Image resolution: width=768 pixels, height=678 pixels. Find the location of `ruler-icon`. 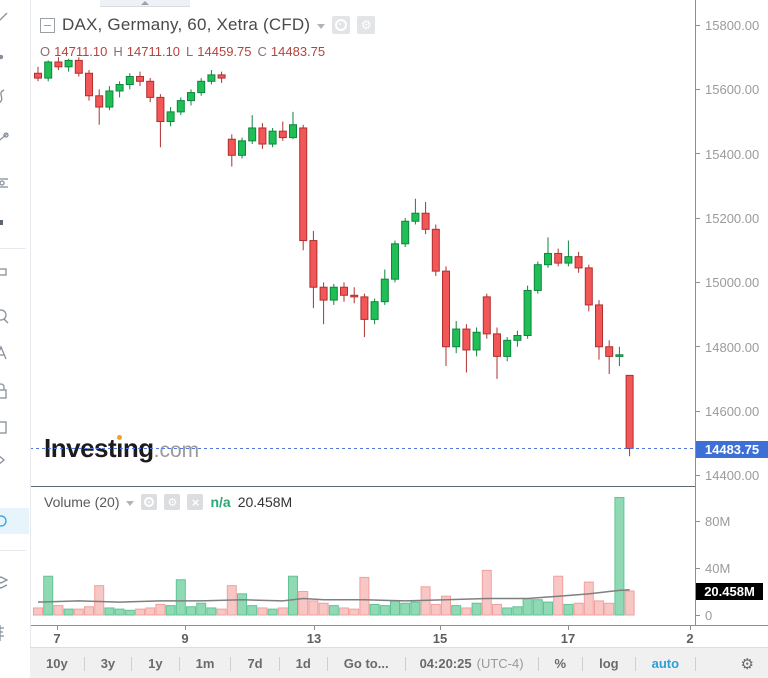

ruler-icon is located at coordinates (2, 633).